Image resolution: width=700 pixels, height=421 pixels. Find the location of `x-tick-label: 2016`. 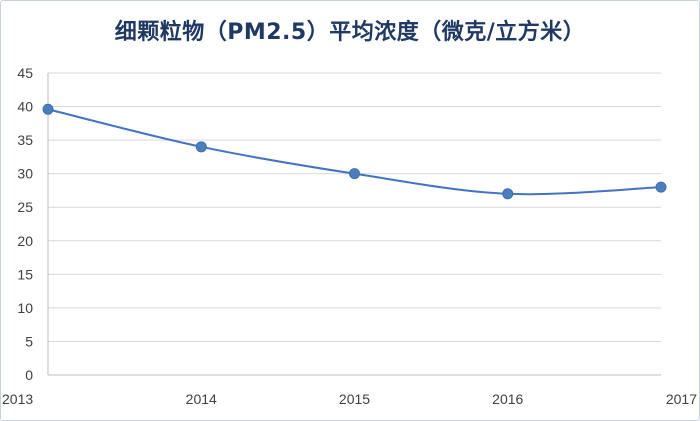

x-tick-label: 2016 is located at coordinates (507, 399).